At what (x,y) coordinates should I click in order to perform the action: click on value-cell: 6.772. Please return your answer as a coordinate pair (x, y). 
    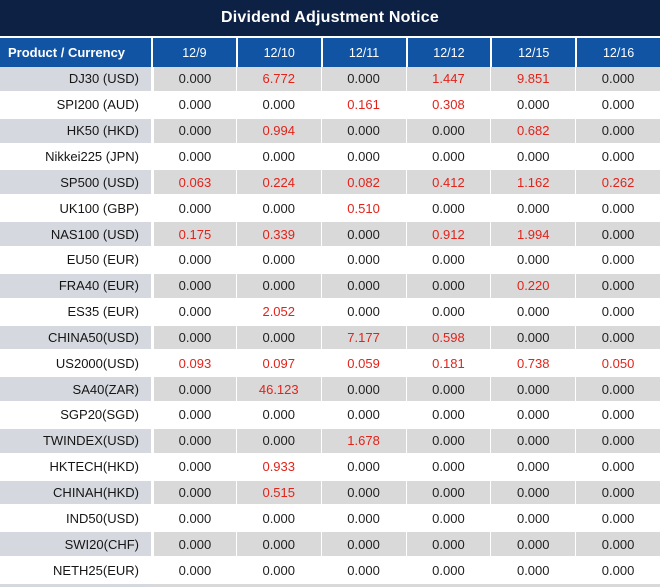
    Looking at the image, I should click on (278, 79).